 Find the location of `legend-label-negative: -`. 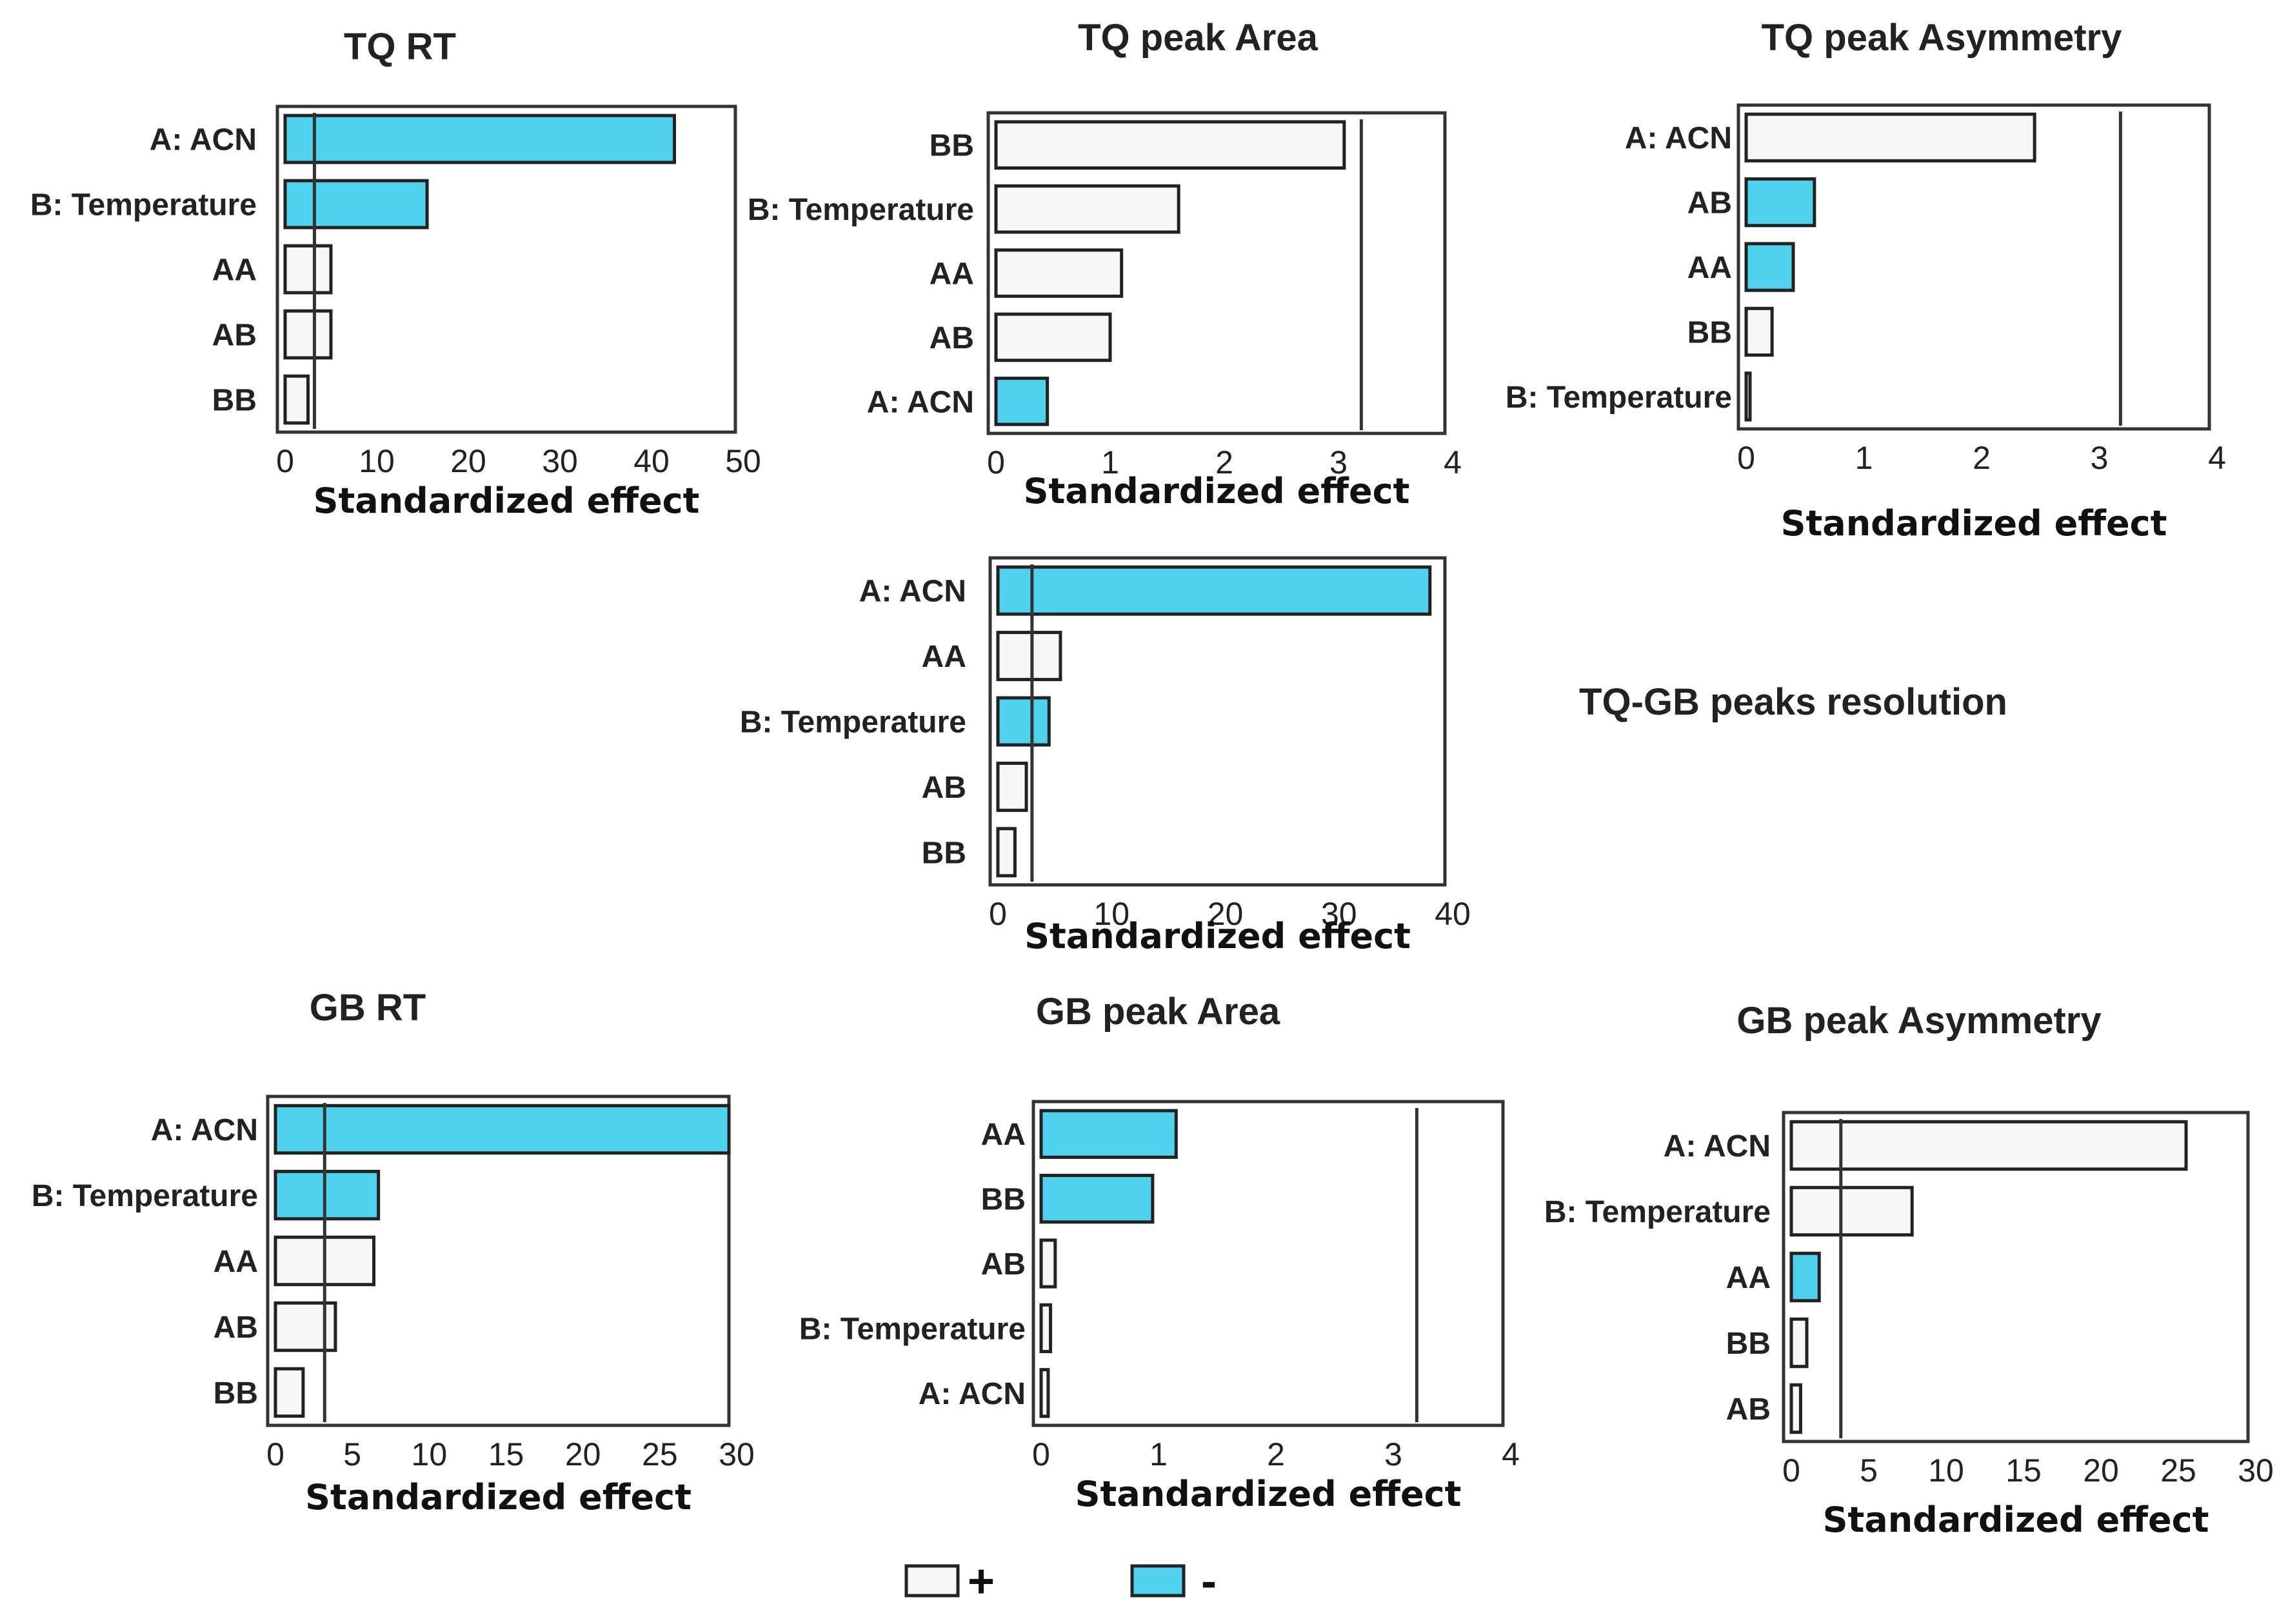

legend-label-negative: - is located at coordinates (1209, 1581).